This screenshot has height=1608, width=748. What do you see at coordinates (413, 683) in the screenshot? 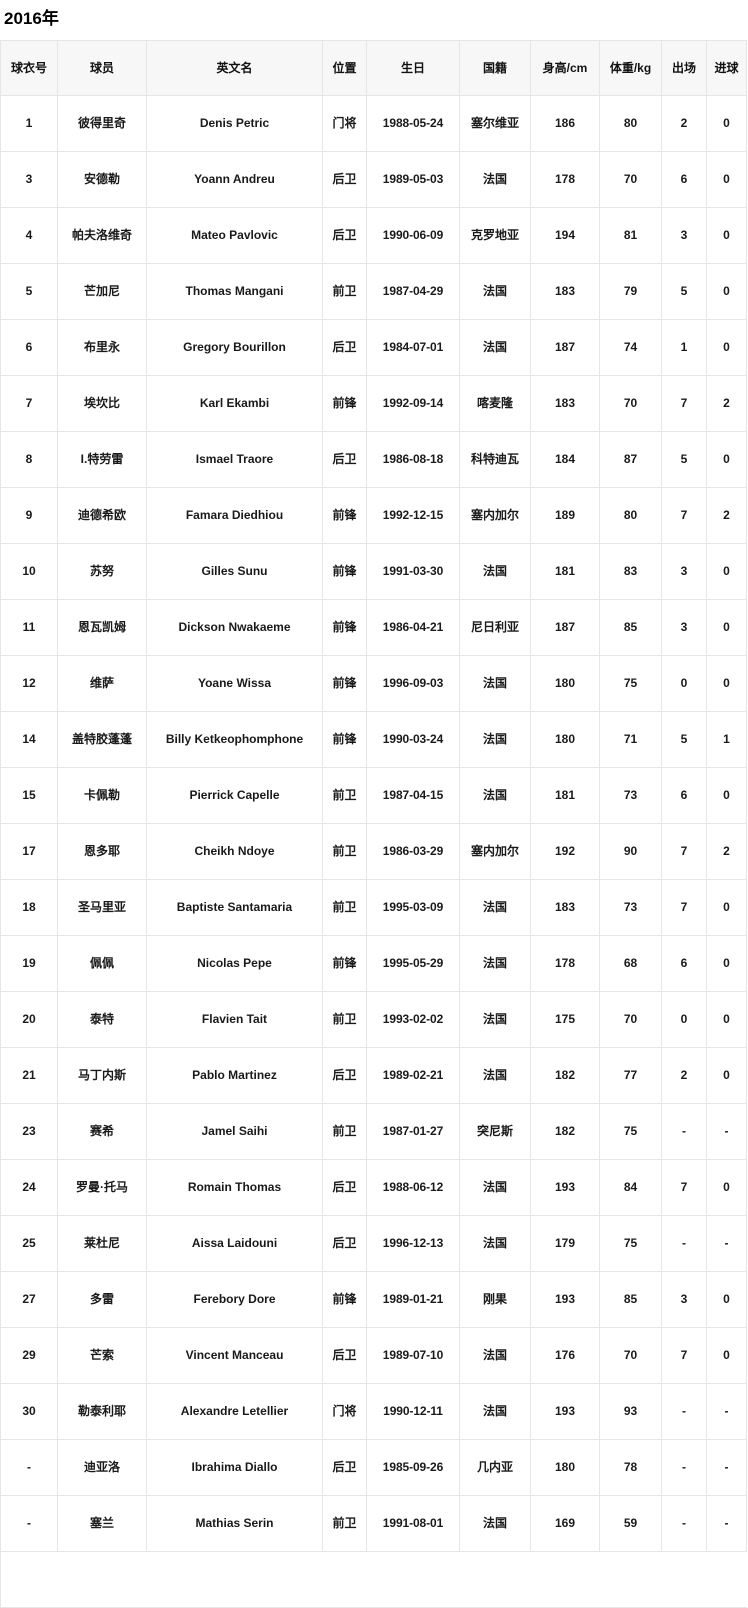
I see `cell-birth: 1996-09-03` at bounding box center [413, 683].